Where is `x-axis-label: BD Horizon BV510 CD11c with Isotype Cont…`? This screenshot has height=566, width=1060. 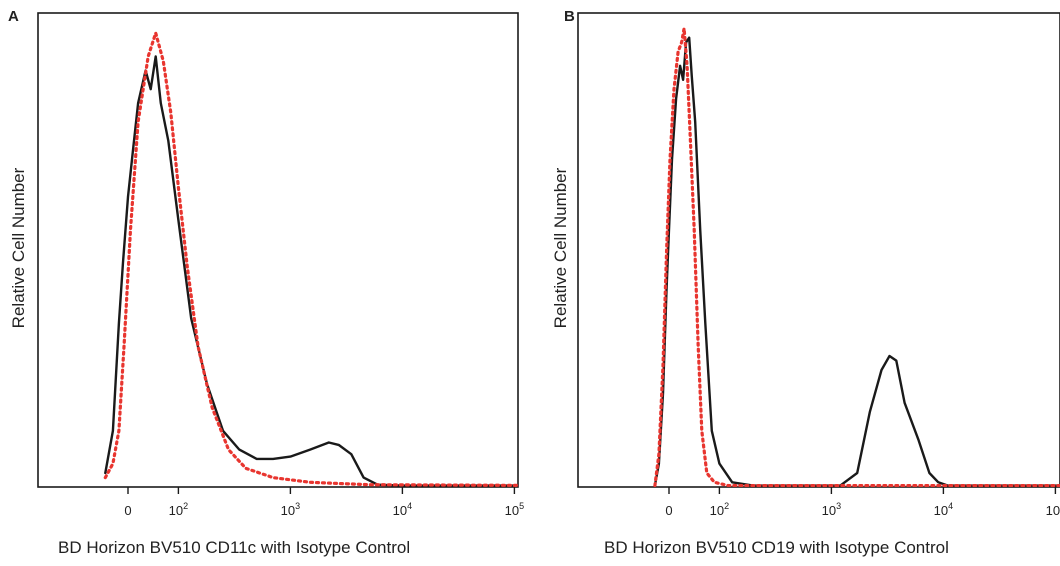 x-axis-label: BD Horizon BV510 CD11c with Isotype Cont… is located at coordinates (234, 547).